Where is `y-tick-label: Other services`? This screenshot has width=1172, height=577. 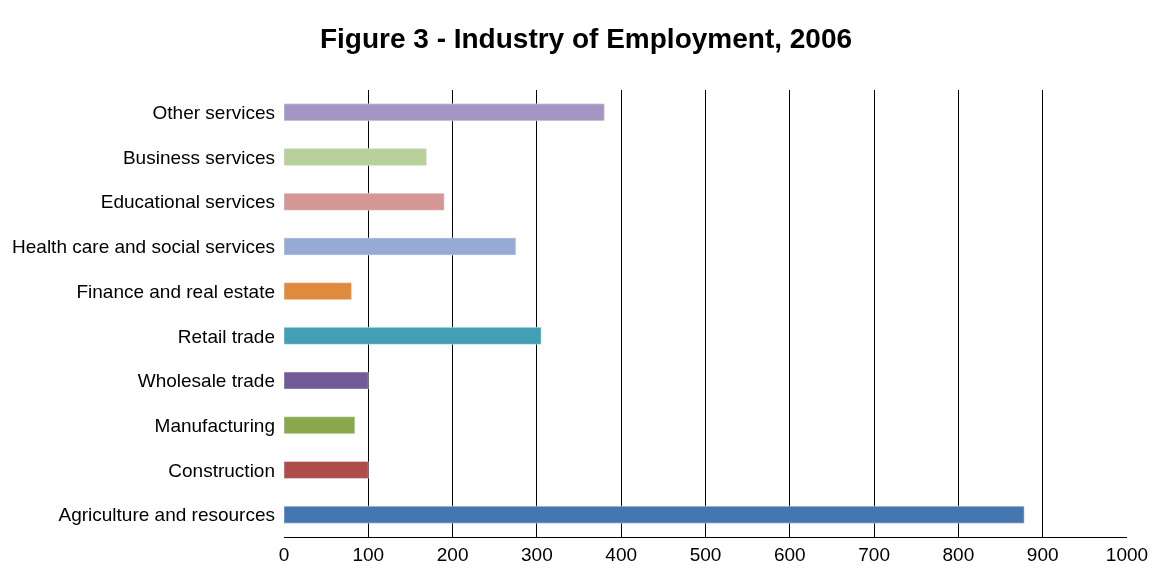 y-tick-label: Other services is located at coordinates (213, 112).